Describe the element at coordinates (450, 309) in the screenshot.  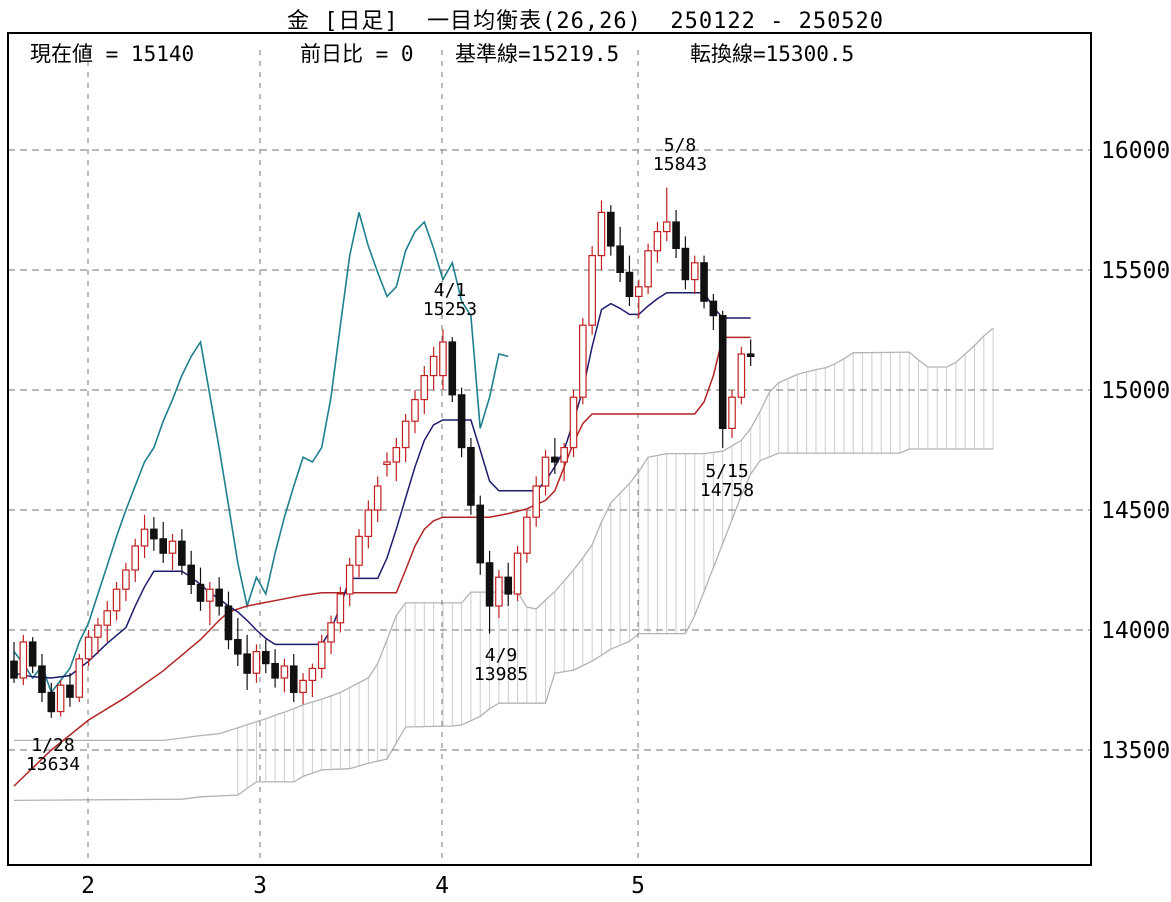
I see `annotation-price: 15253` at that location.